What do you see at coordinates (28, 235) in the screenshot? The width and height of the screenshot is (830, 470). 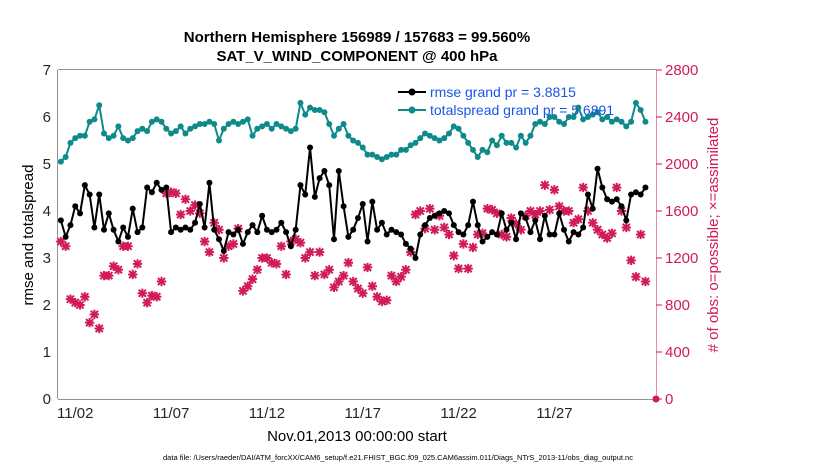 I see `y-axis-label: rmse and totalspread` at bounding box center [28, 235].